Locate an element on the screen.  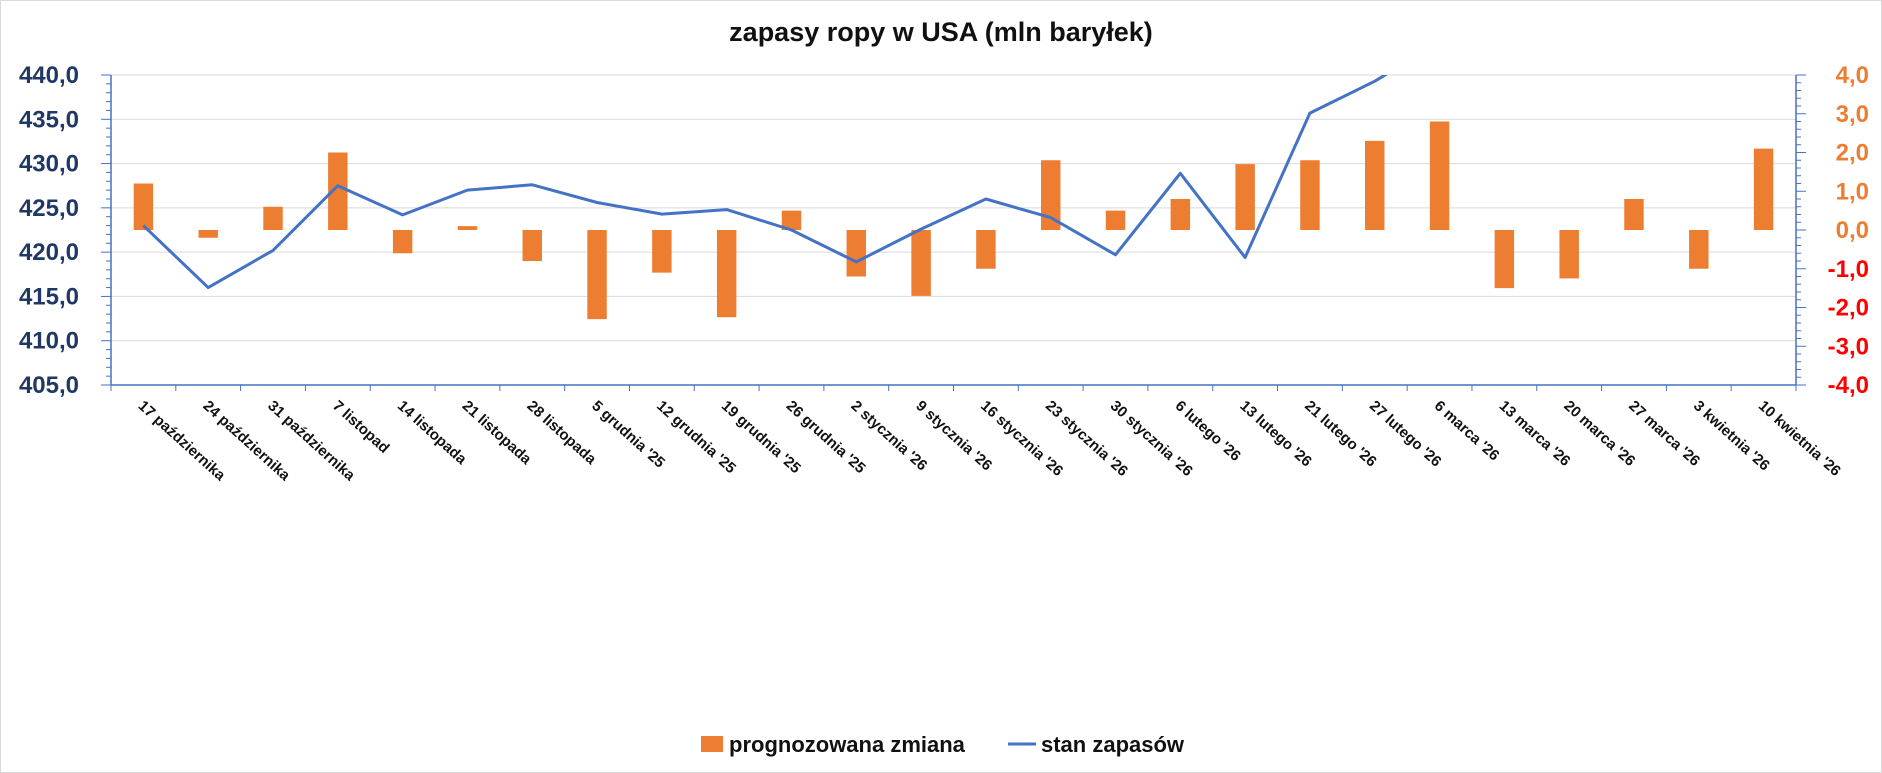
y-right-tick-label: 3,0 is located at coordinates (1852, 114).